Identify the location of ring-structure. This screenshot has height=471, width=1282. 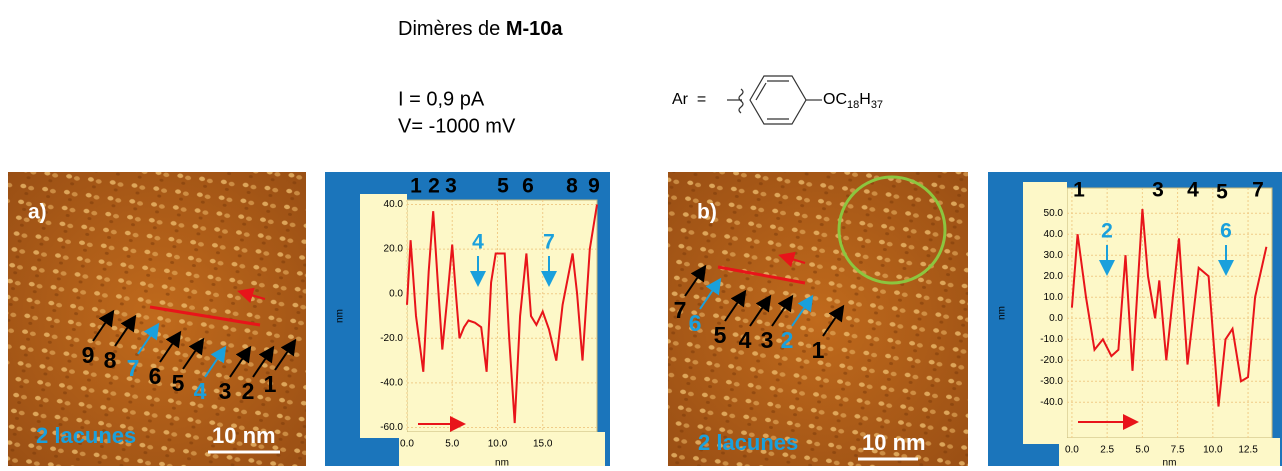
(774, 100).